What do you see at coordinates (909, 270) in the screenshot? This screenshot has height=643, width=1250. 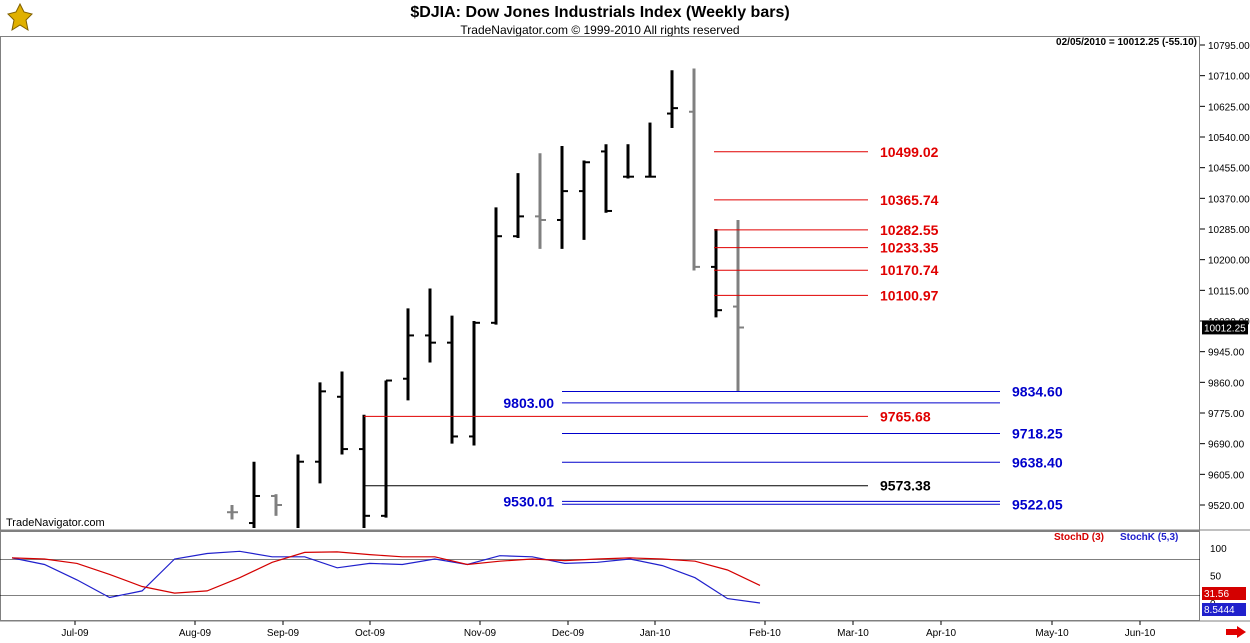 I see `level-label: 10170.74` at bounding box center [909, 270].